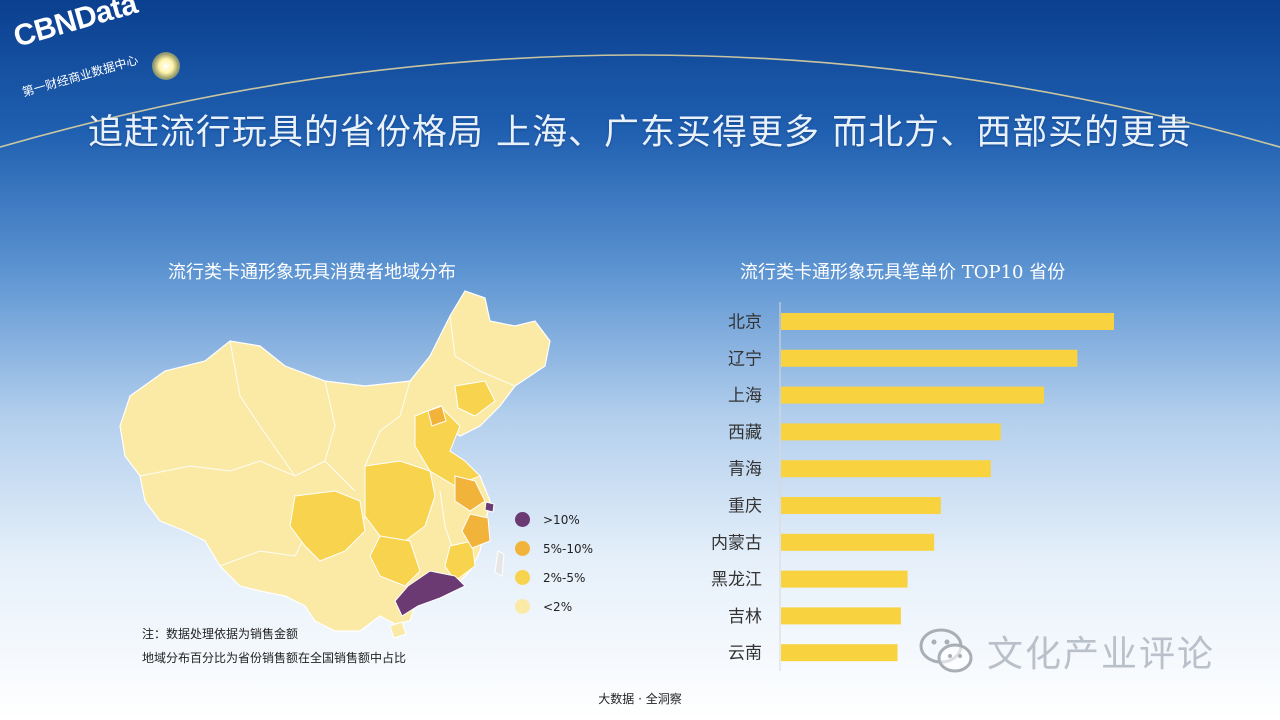 The width and height of the screenshot is (1280, 720). Describe the element at coordinates (745, 654) in the screenshot. I see `category-label: 云南` at that location.